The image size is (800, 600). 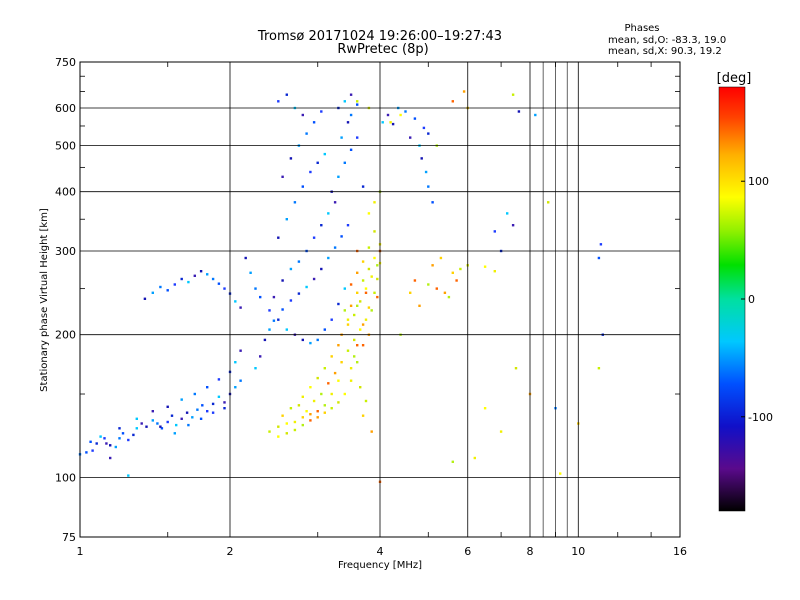 I want to click on x-tick-labels: 1 2 4 6 8 10 16, so click(x=382, y=551).